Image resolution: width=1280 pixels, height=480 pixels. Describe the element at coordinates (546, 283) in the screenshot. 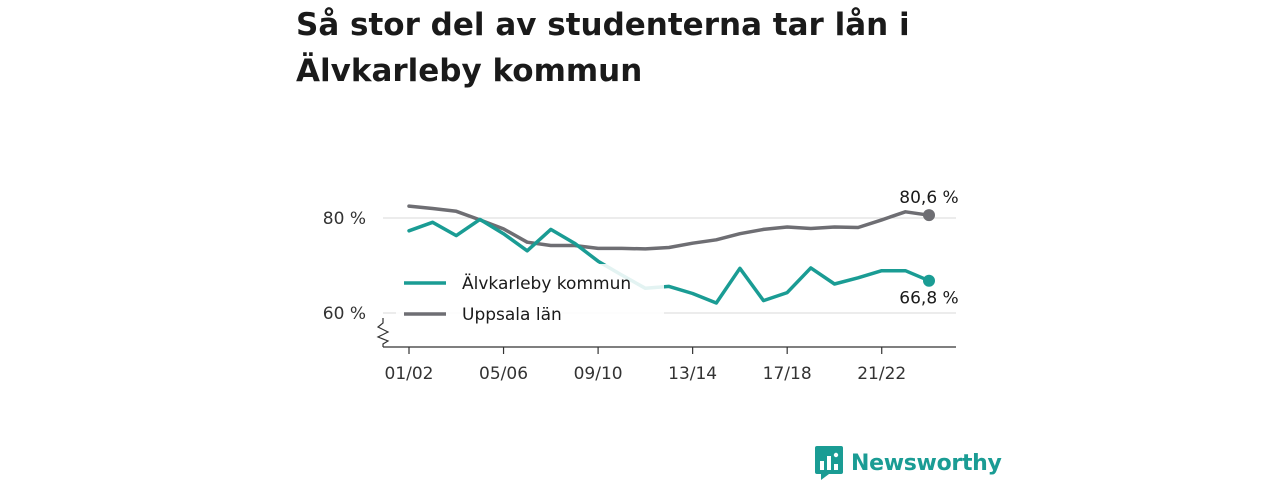

I see `legend-label: Älvkarleby kommun` at that location.